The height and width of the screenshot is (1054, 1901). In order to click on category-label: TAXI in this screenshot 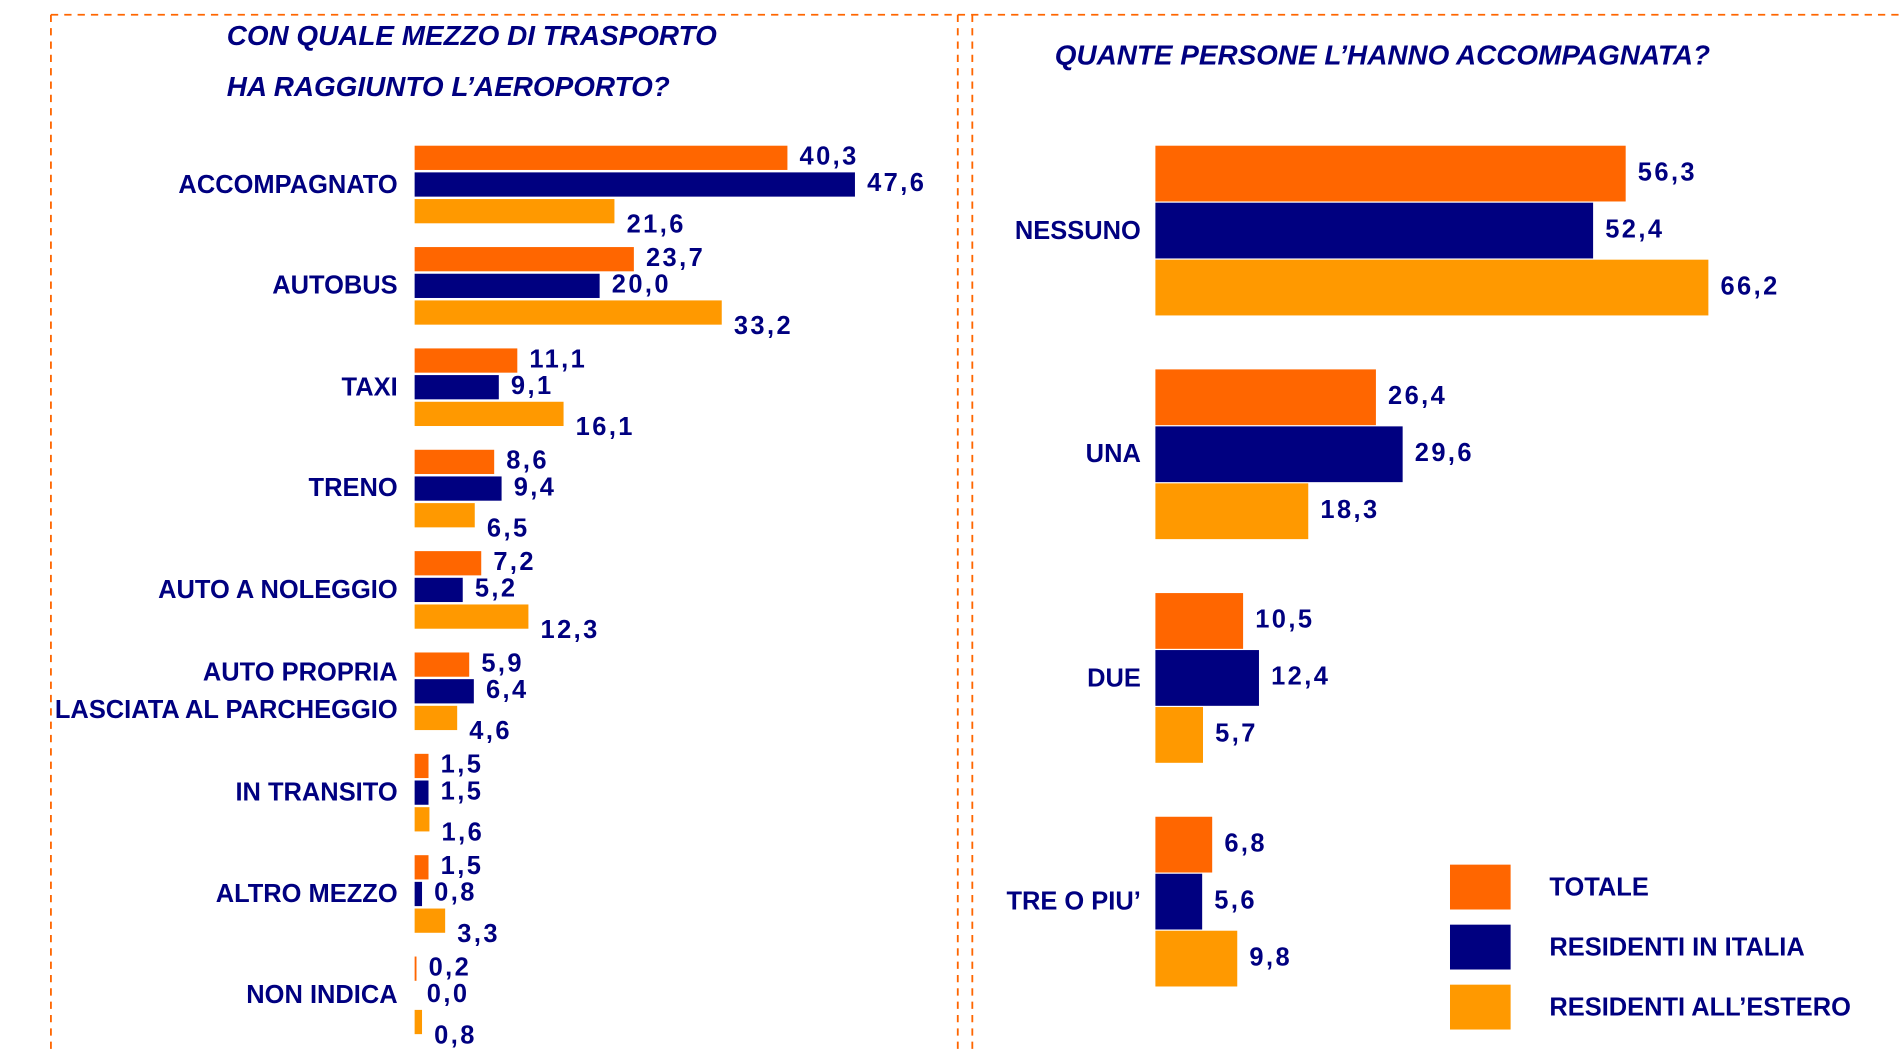, I will do `click(369, 387)`.